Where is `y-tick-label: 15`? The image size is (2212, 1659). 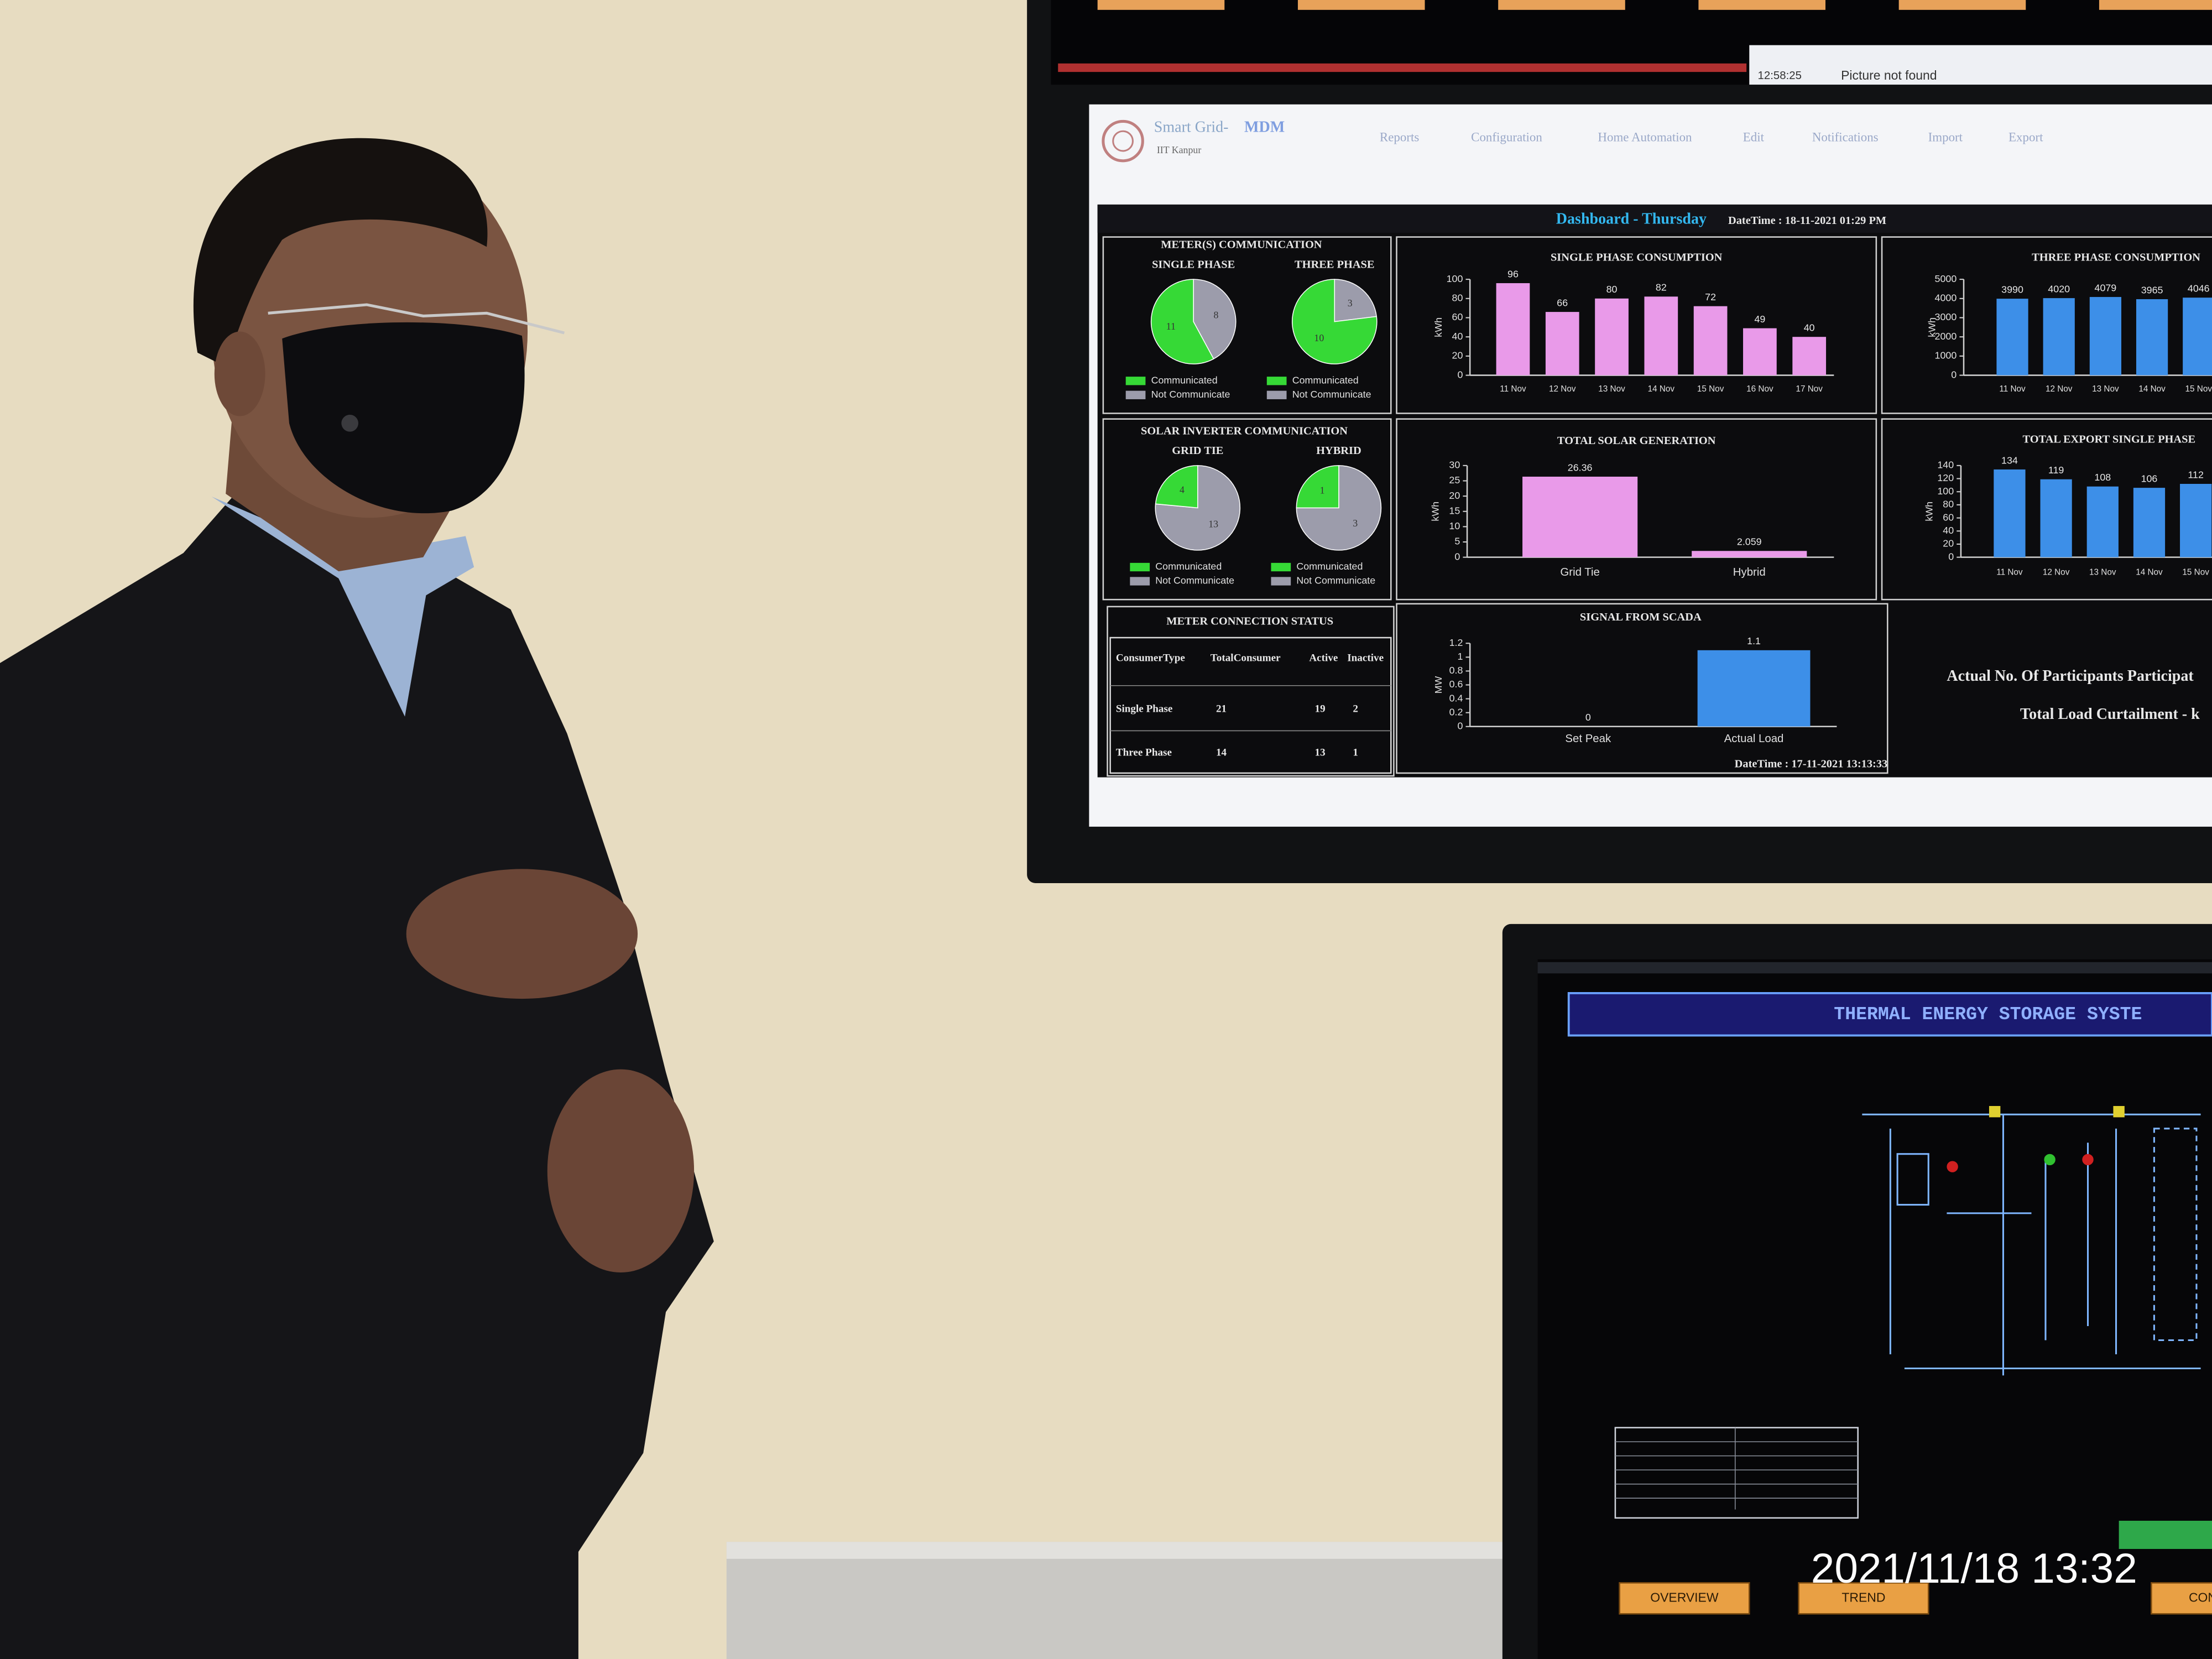 y-tick-label: 15 is located at coordinates (1455, 511).